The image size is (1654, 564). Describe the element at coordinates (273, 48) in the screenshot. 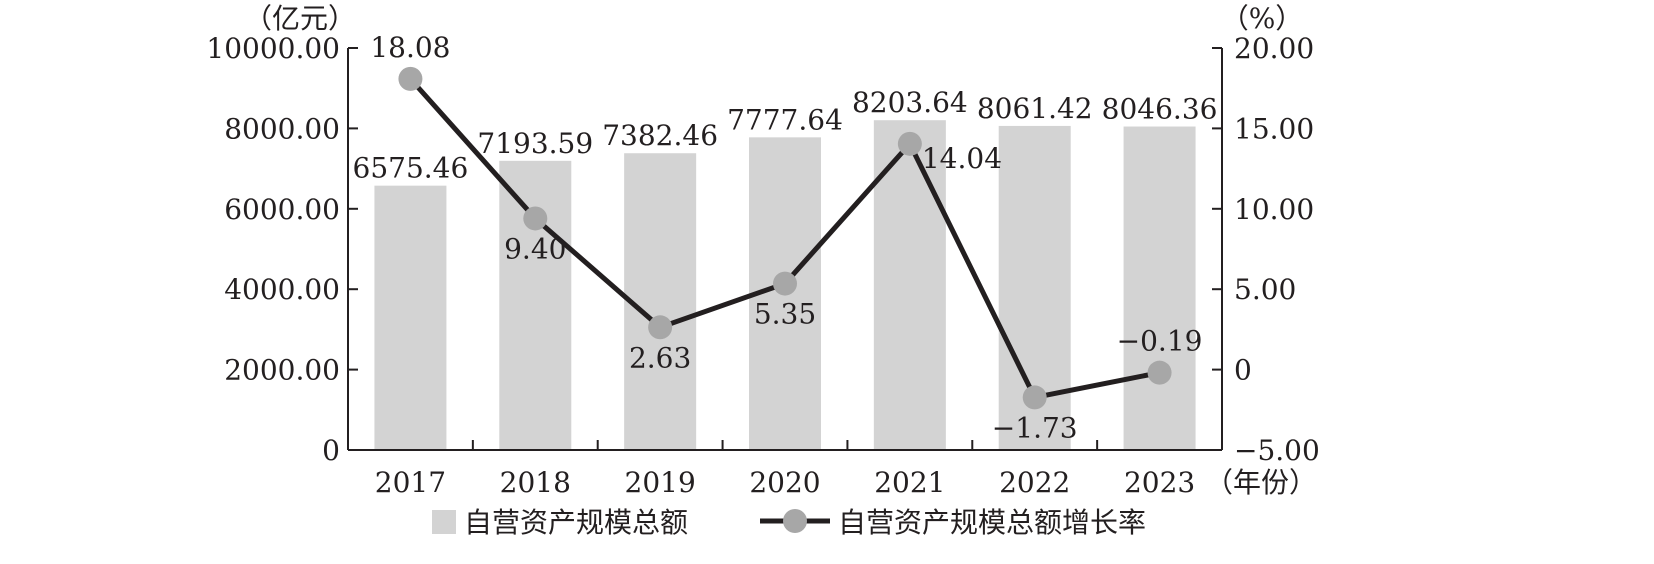

I see `left-axis-tick-label: 10000.00` at that location.